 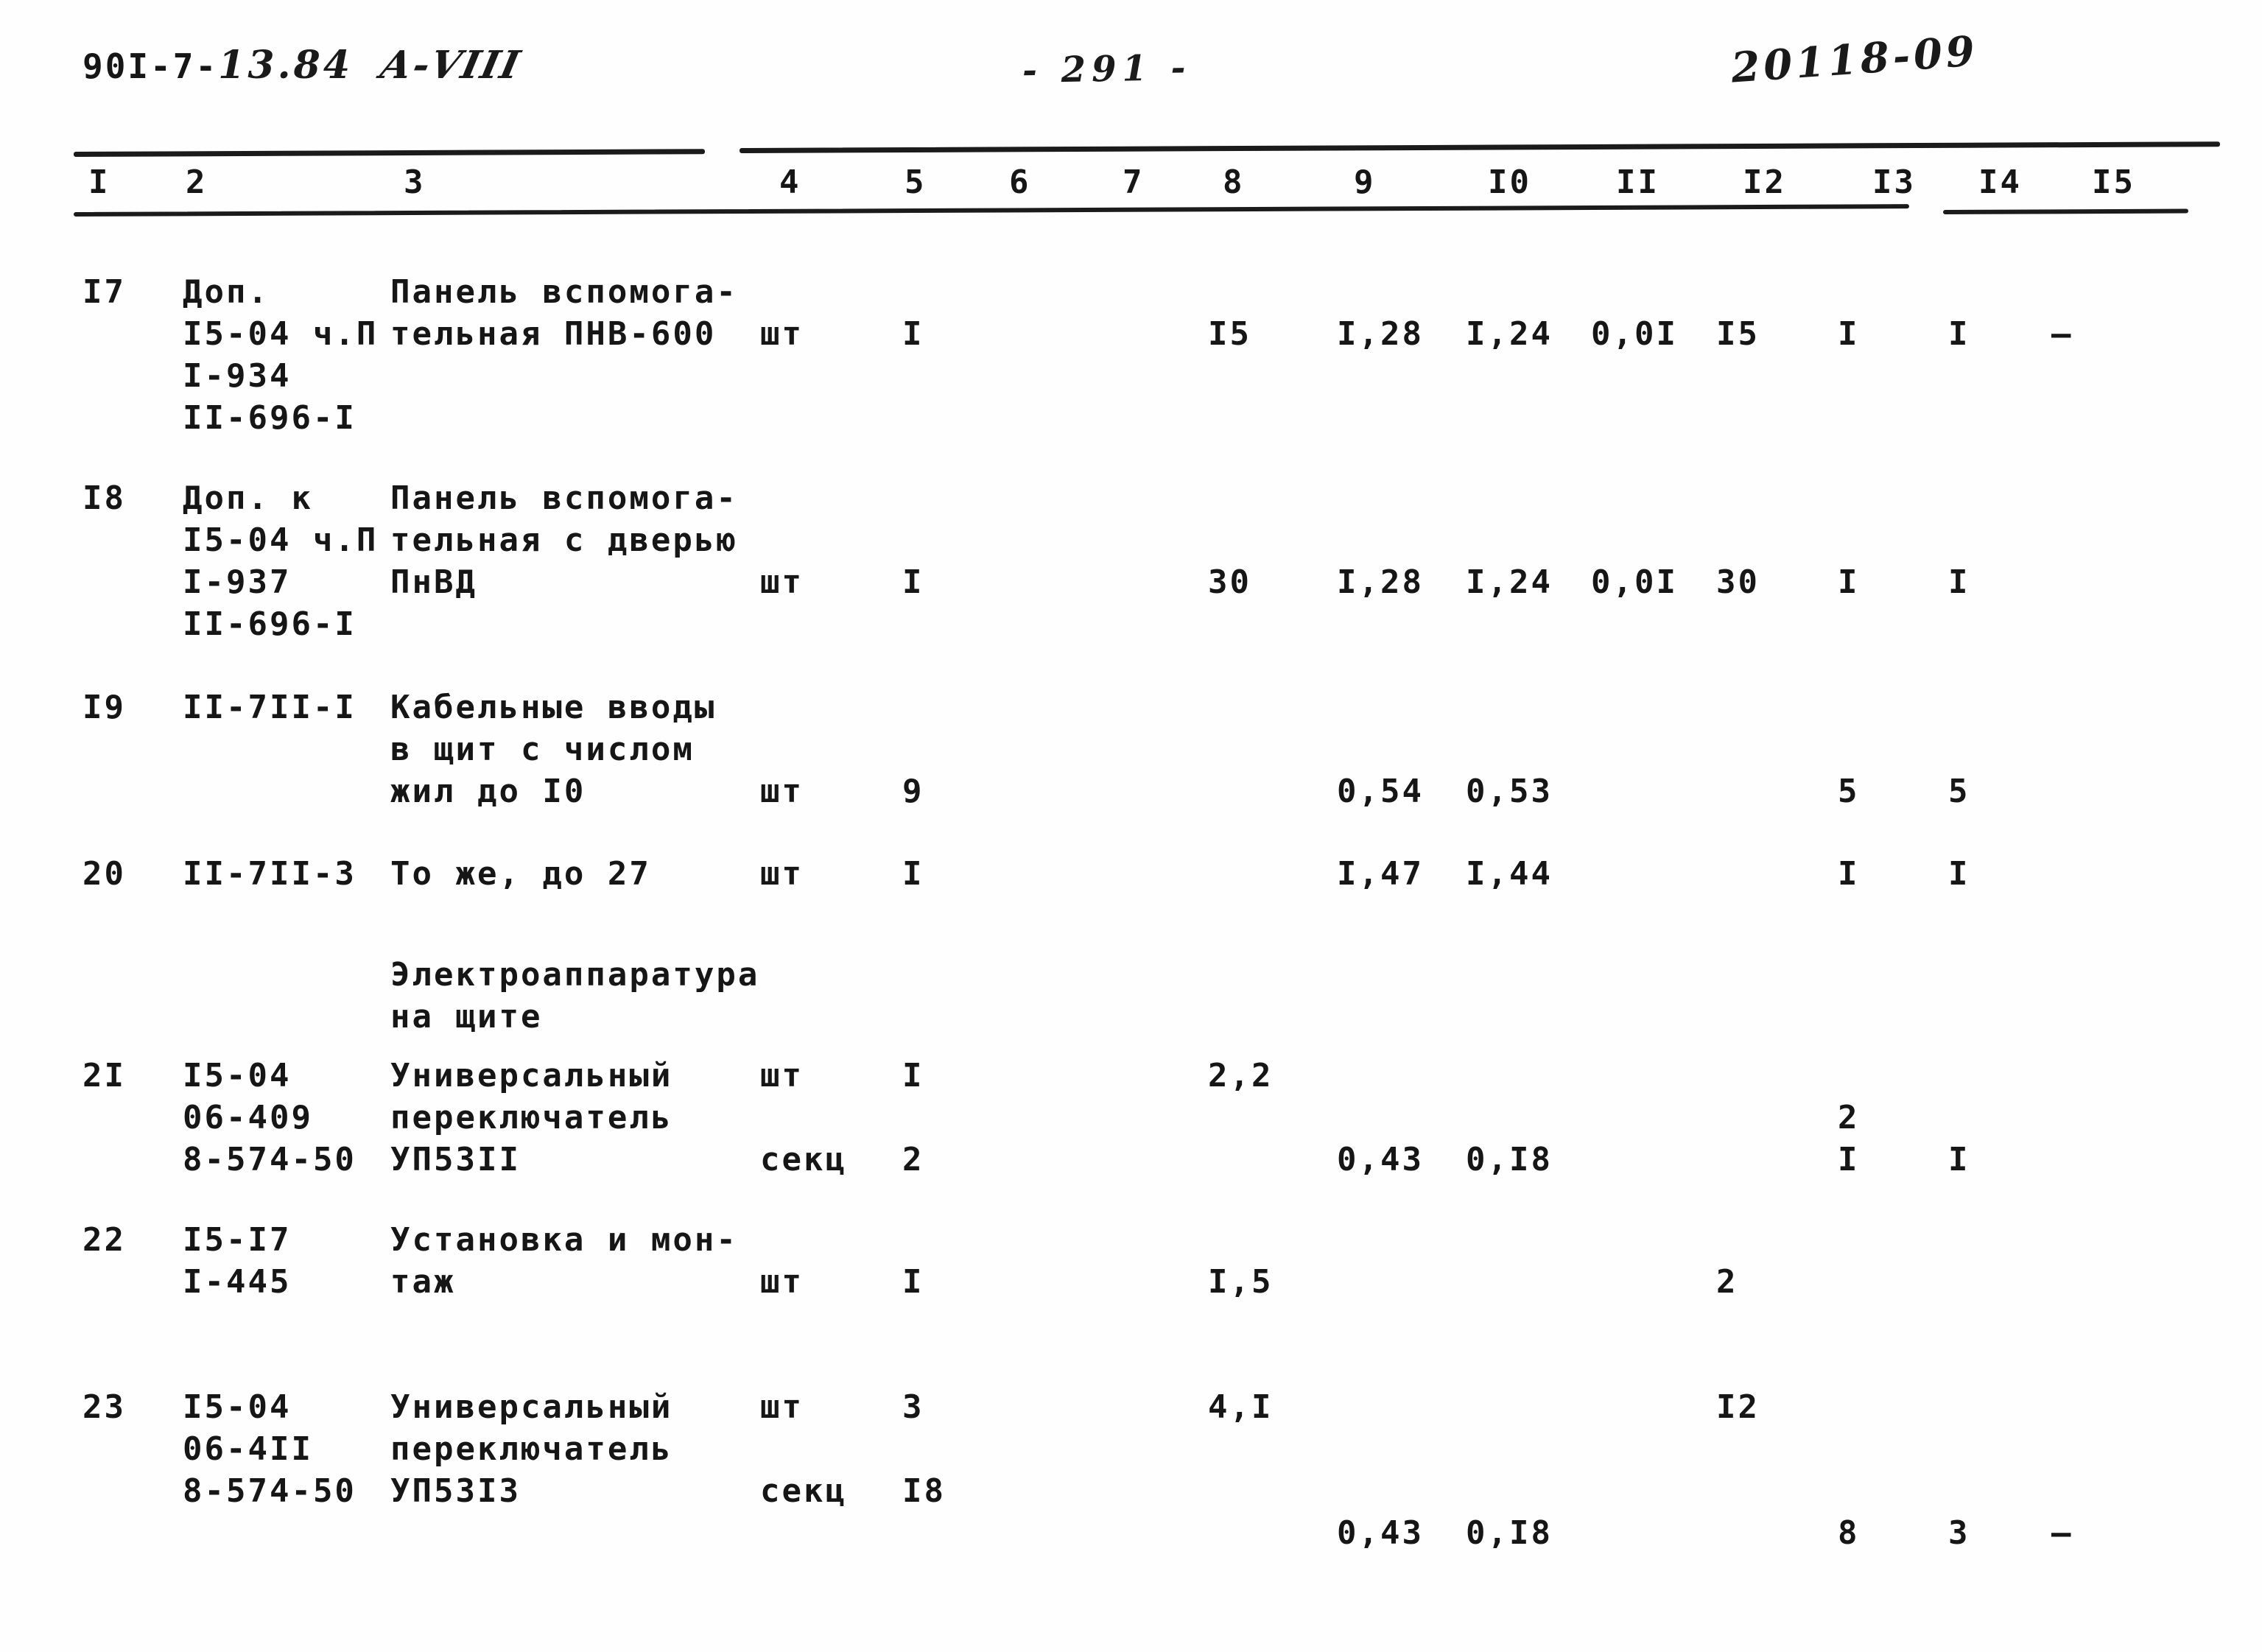 I want to click on cell-line: I,5, so click(x=1241, y=1282).